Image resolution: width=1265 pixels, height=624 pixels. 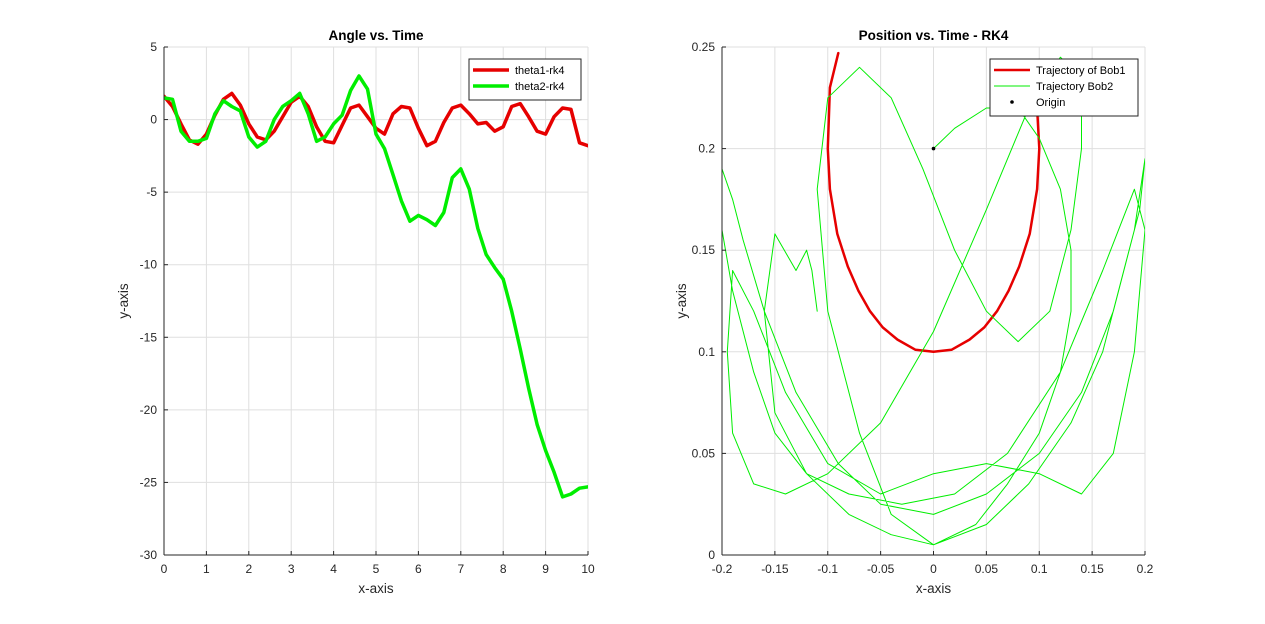 I want to click on legend-label: Origin, so click(x=1050, y=103).